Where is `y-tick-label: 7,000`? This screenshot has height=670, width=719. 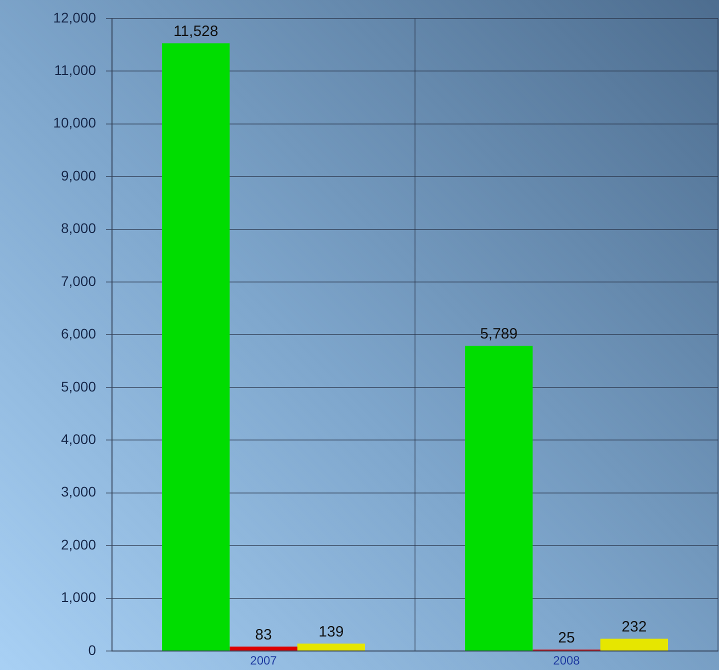
y-tick-label: 7,000 is located at coordinates (78, 280).